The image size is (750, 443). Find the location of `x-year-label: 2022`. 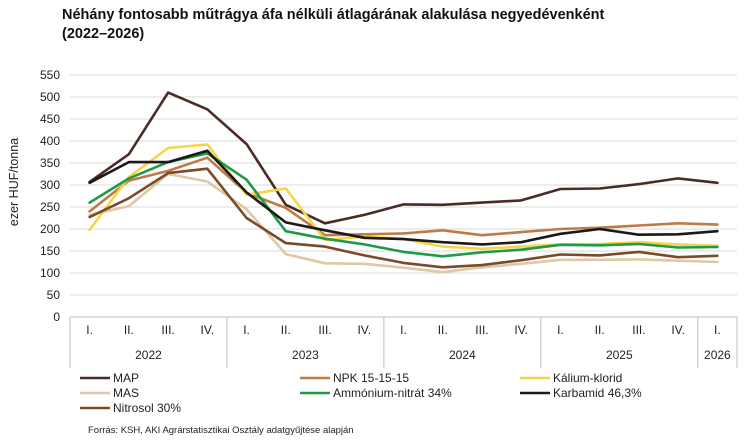

x-year-label: 2022 is located at coordinates (148, 355).